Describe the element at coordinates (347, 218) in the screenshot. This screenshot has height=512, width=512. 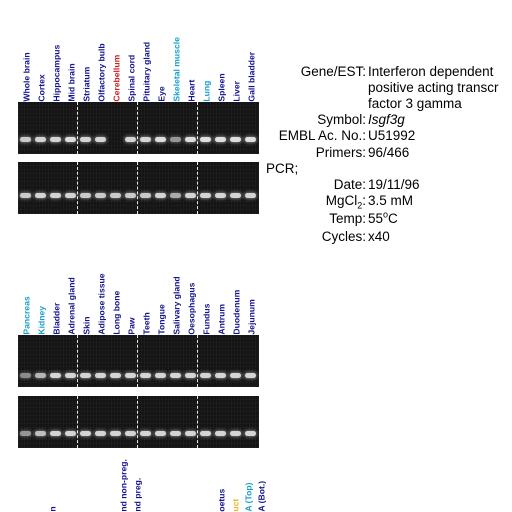
I see `temp-key: Temp:` at that location.